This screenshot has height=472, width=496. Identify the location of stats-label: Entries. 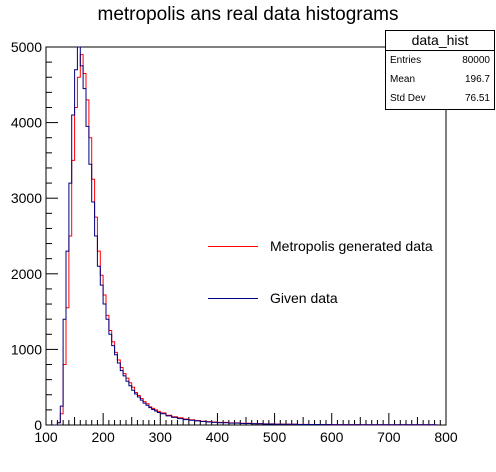
(406, 60).